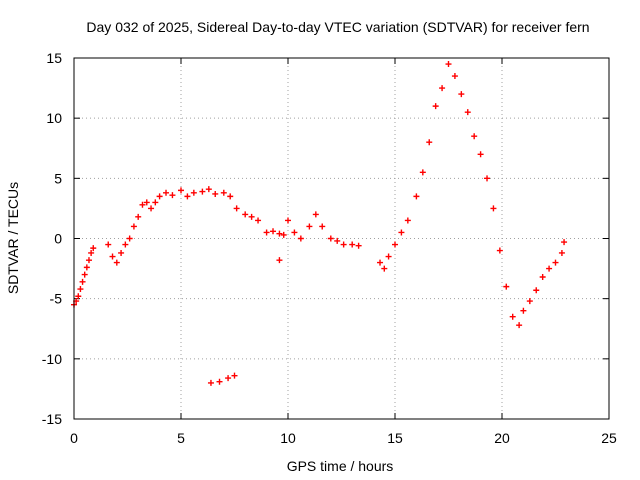 The height and width of the screenshot is (480, 640). What do you see at coordinates (609, 438) in the screenshot?
I see `x-tick-label: 25` at bounding box center [609, 438].